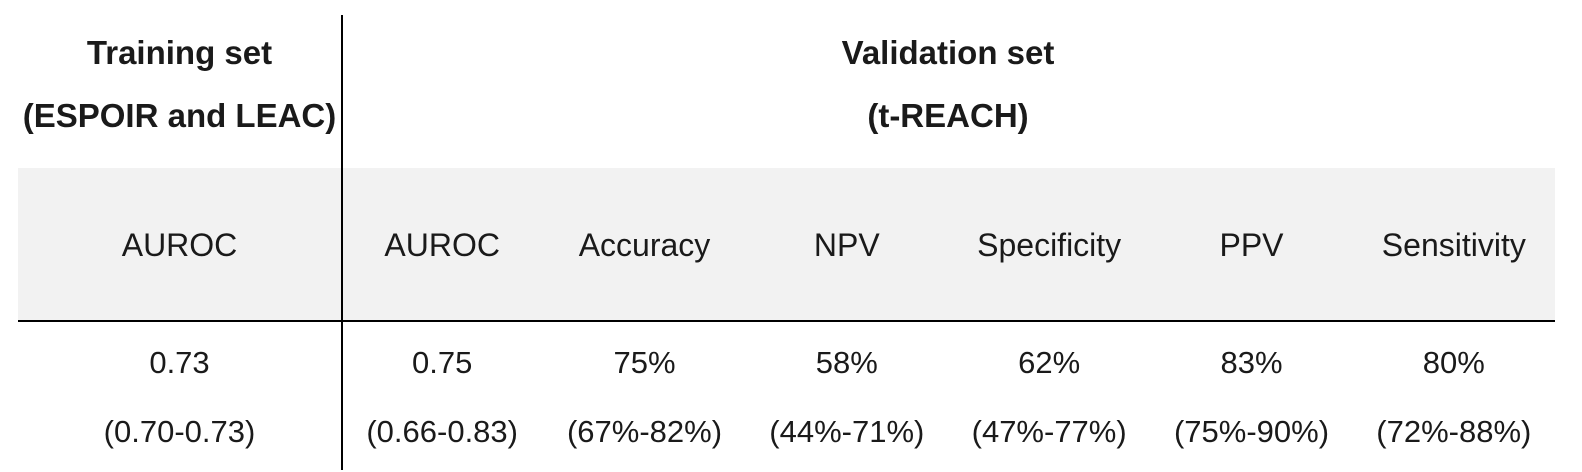 Image resolution: width=1582 pixels, height=472 pixels. Describe the element at coordinates (1049, 362) in the screenshot. I see `metric-value: 62%` at that location.